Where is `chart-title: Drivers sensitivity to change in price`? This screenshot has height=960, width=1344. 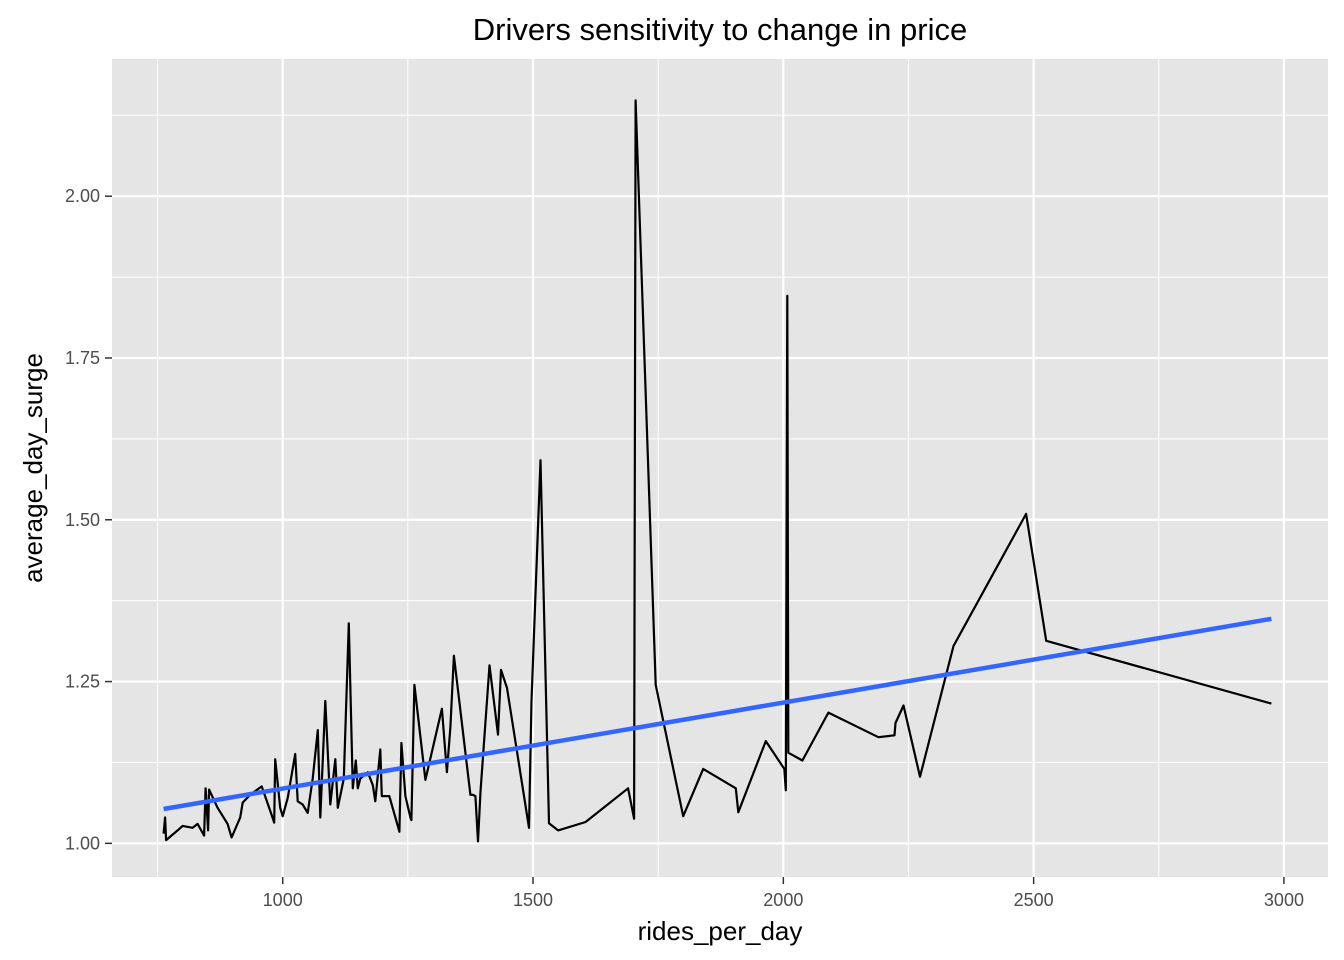
chart-title: Drivers sensitivity to change in price is located at coordinates (720, 29).